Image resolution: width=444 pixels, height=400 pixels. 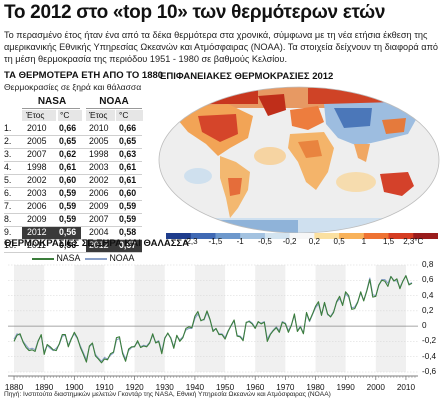 I want to click on x-tick-label: 1990, so click(x=345, y=387).